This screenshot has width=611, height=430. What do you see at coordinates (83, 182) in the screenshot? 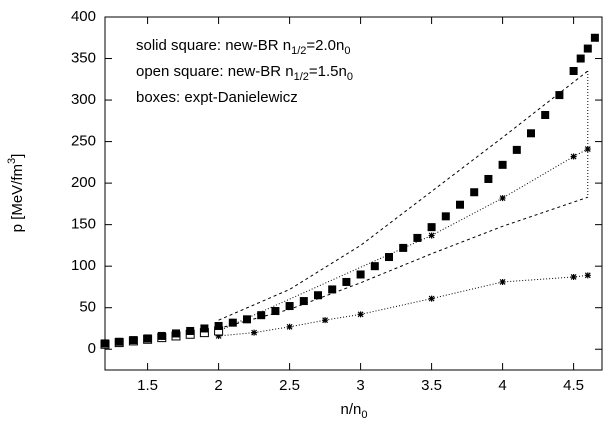
I see `y-tick-label: 200` at bounding box center [83, 182].